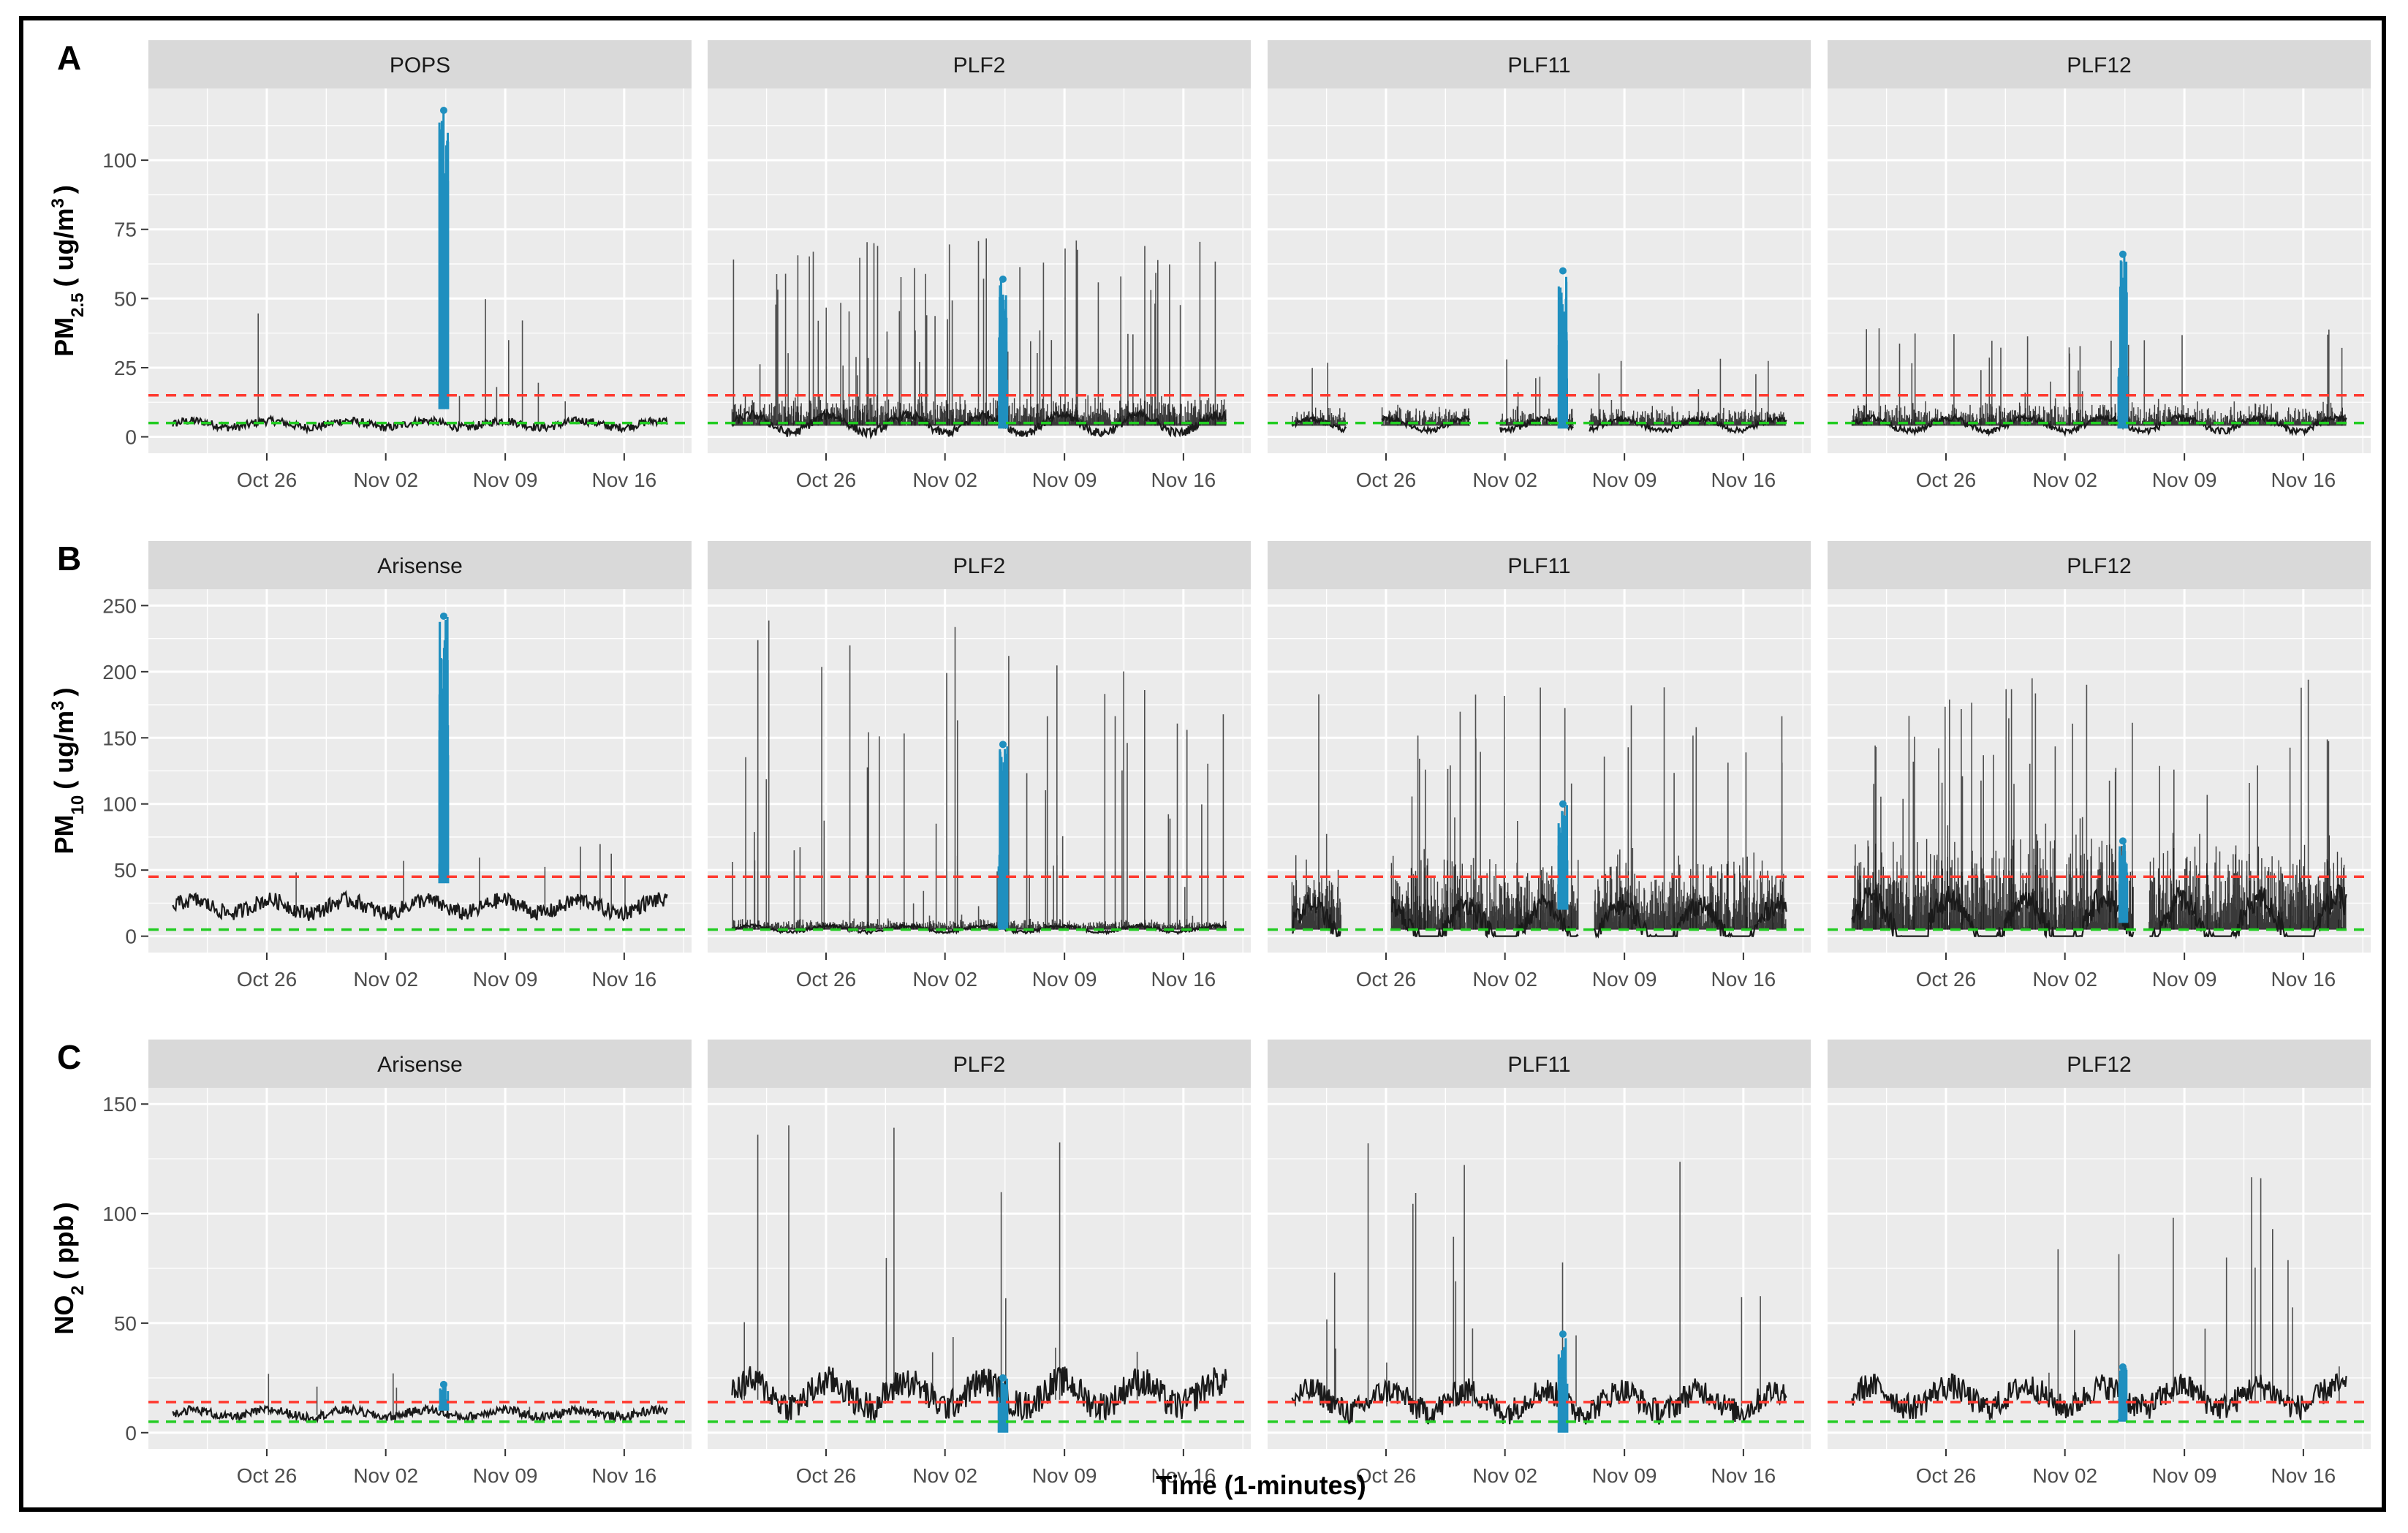 The width and height of the screenshot is (2408, 1533). What do you see at coordinates (120, 605) in the screenshot?
I see `y-tick-label: 250` at bounding box center [120, 605].